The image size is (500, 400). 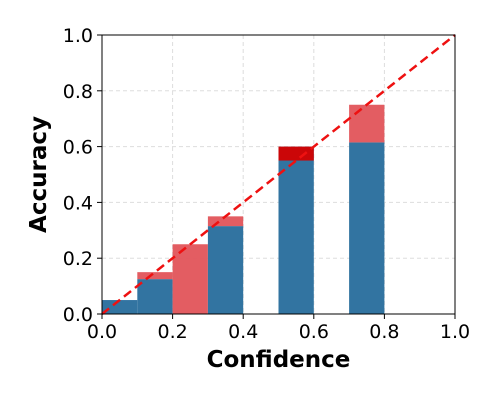 I want to click on x-tick-label: 0.4, so click(x=243, y=332).